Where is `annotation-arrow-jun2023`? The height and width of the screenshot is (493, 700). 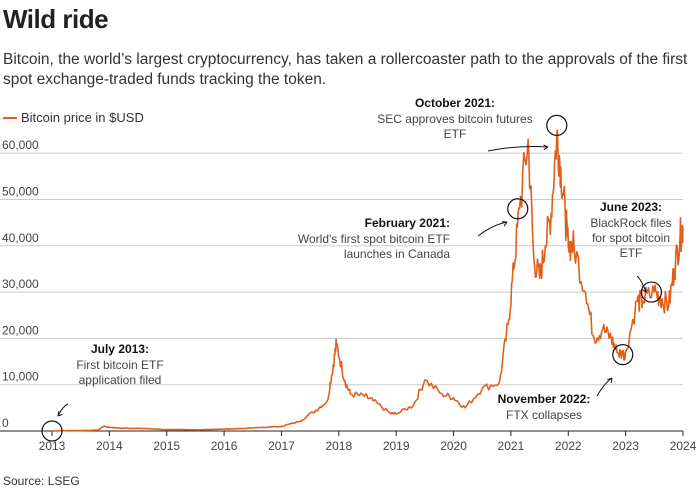 annotation-arrow-jun2023 is located at coordinates (641, 284).